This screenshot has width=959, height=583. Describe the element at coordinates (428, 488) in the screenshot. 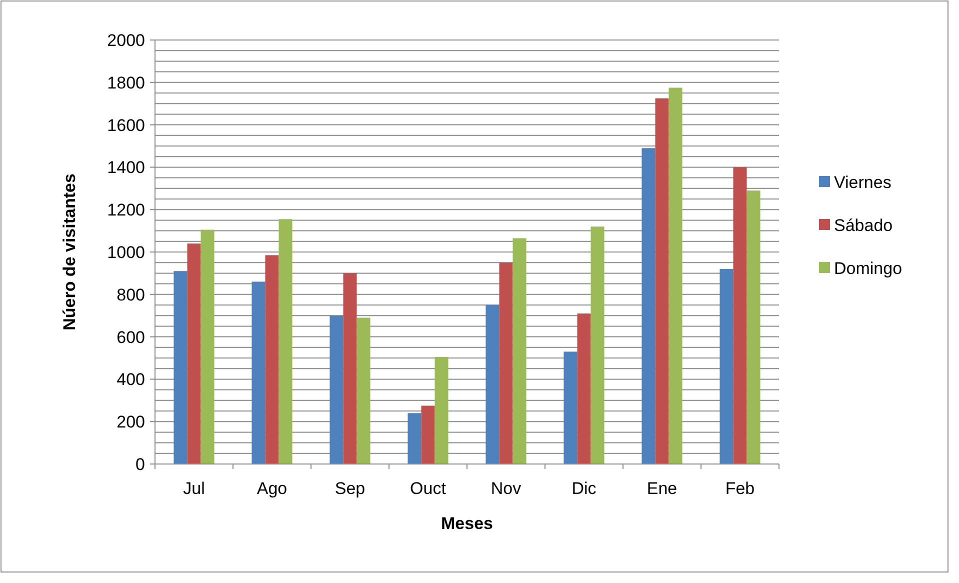

I see `x-tick-label: Ouct` at that location.